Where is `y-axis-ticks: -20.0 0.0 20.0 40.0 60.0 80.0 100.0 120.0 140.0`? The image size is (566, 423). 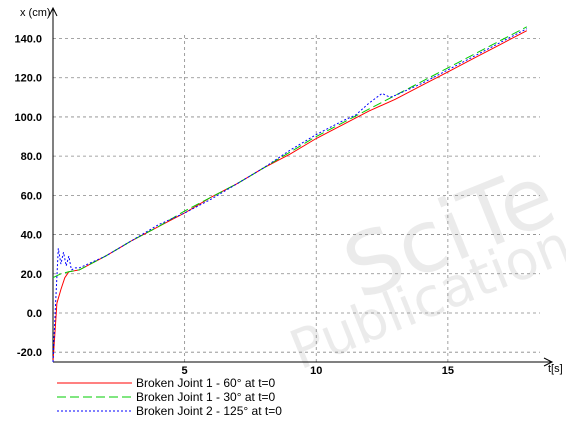
y-axis-ticks: -20.0 0.0 20.0 40.0 60.0 80.0 100.0 120.0 140.0 is located at coordinates (28, 197).